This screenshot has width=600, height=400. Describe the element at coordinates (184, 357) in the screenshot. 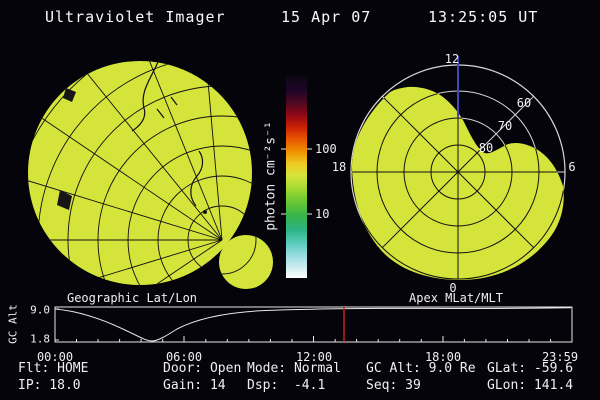

I see `xtick-0600: 06:00` at that location.